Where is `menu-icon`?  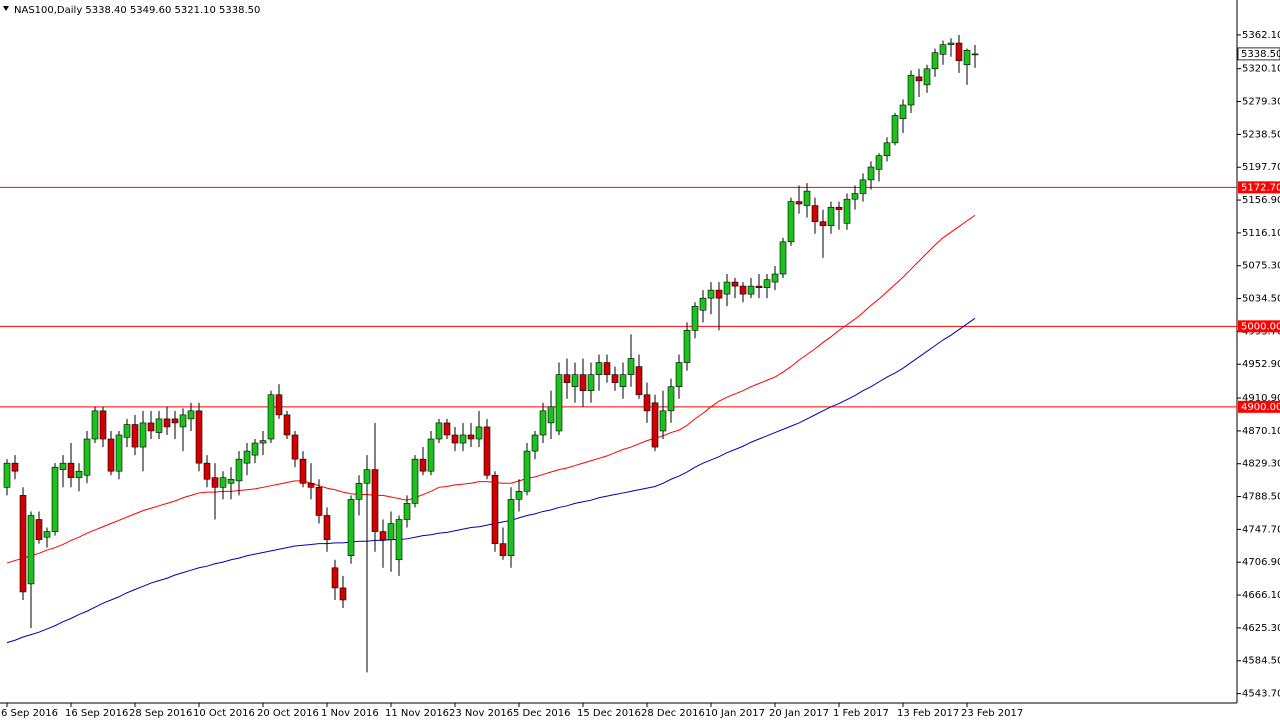
menu-icon is located at coordinates (6, 8).